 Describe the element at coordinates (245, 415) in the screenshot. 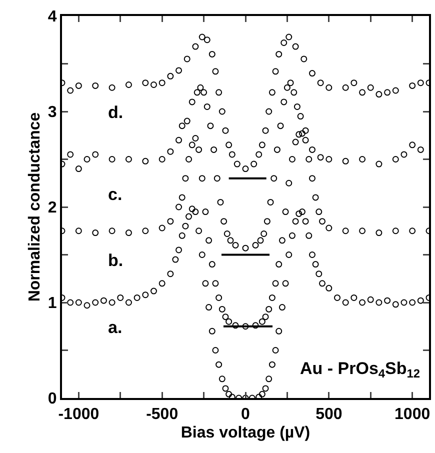

I see `x-tick-label: 0` at that location.